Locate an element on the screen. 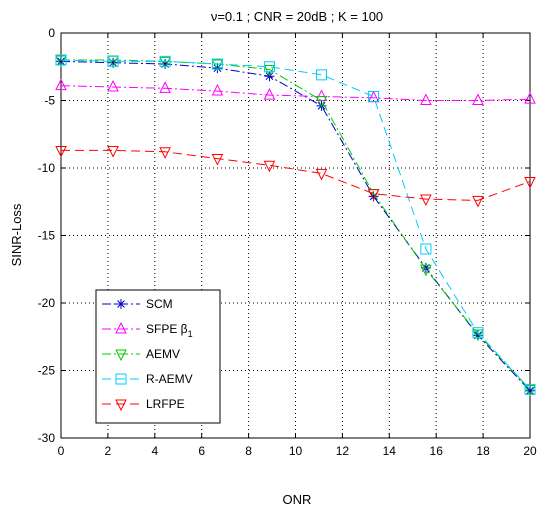  series-lrfpe is located at coordinates (295, 176).